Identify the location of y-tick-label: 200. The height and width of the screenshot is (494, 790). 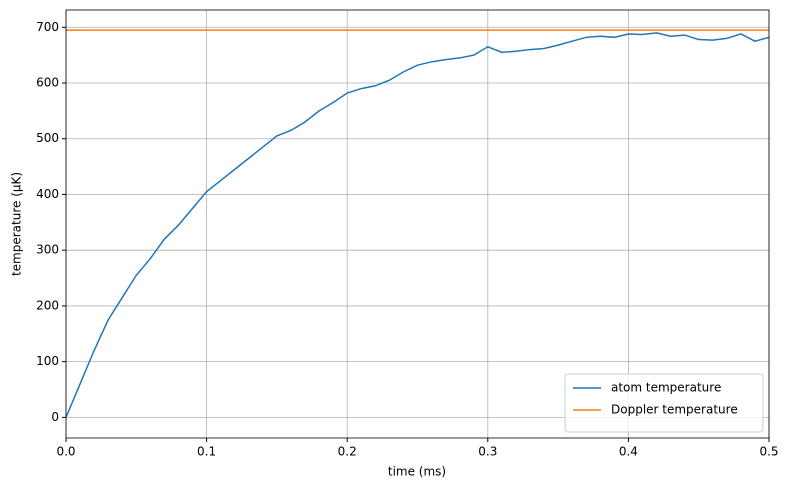
(47, 305).